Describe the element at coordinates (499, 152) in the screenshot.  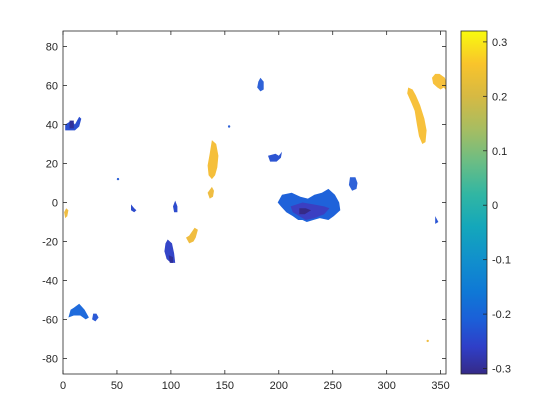
I see `colorbar-tick-label: 0.1` at that location.